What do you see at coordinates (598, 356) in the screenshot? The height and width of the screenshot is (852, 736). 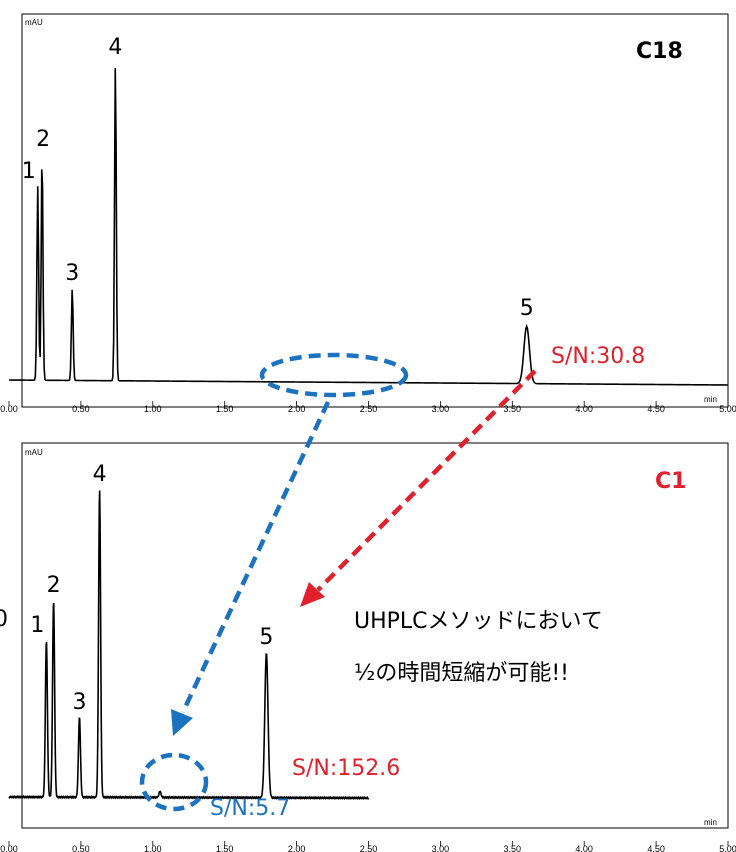 I see `c18-sn-value: S/N:30.8` at bounding box center [598, 356].